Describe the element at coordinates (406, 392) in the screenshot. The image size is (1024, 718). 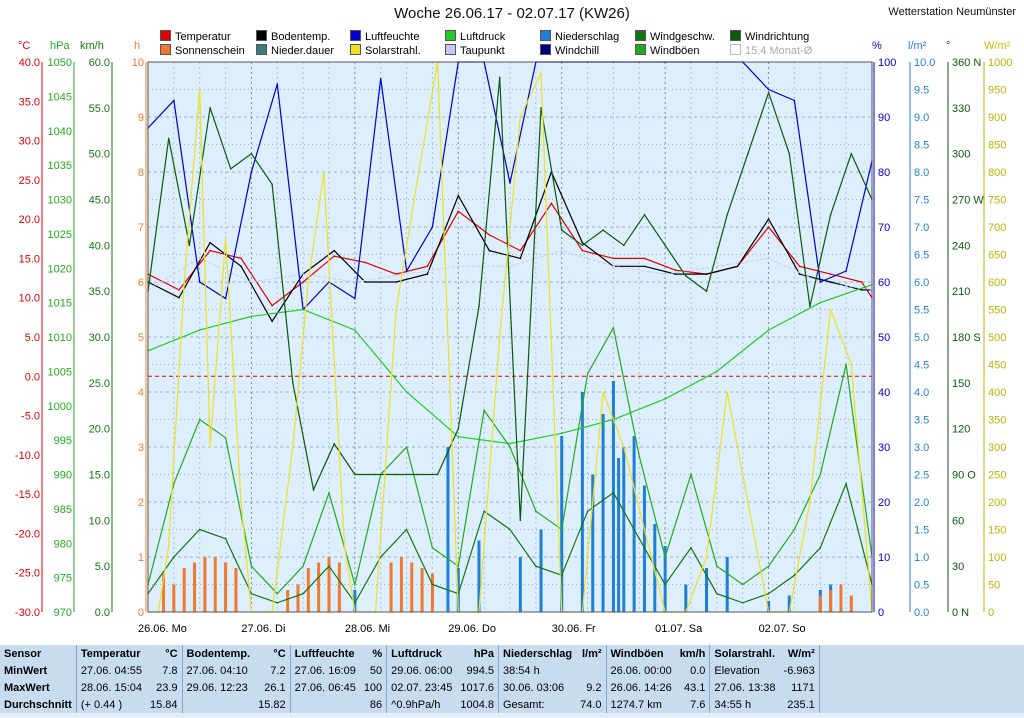
I see `point-luftdruck` at that location.